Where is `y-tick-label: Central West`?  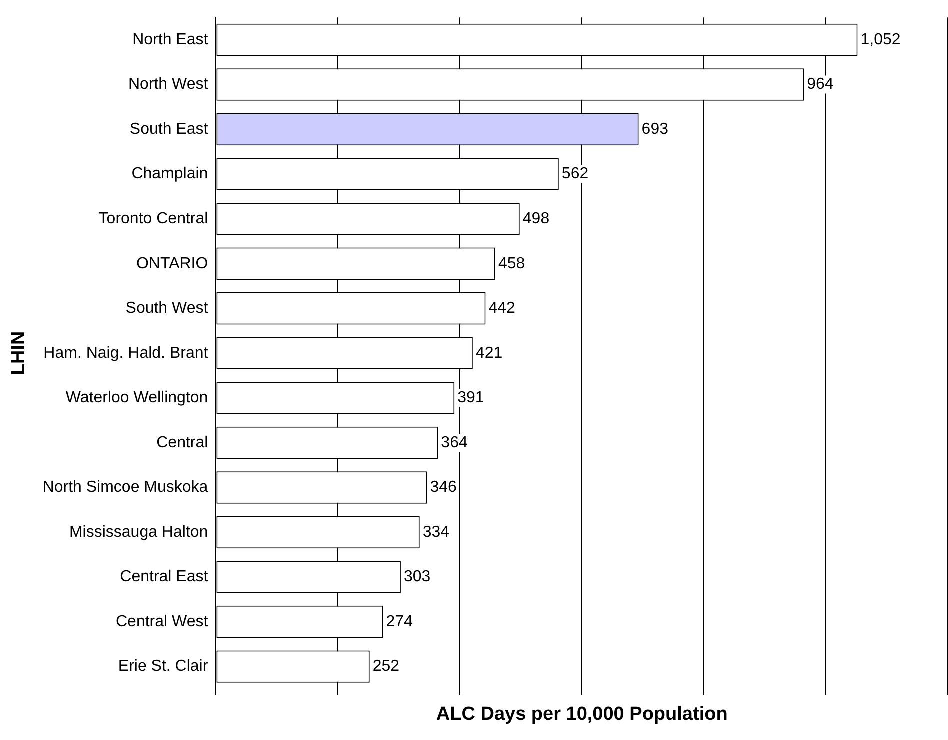 y-tick-label: Central West is located at coordinates (162, 621).